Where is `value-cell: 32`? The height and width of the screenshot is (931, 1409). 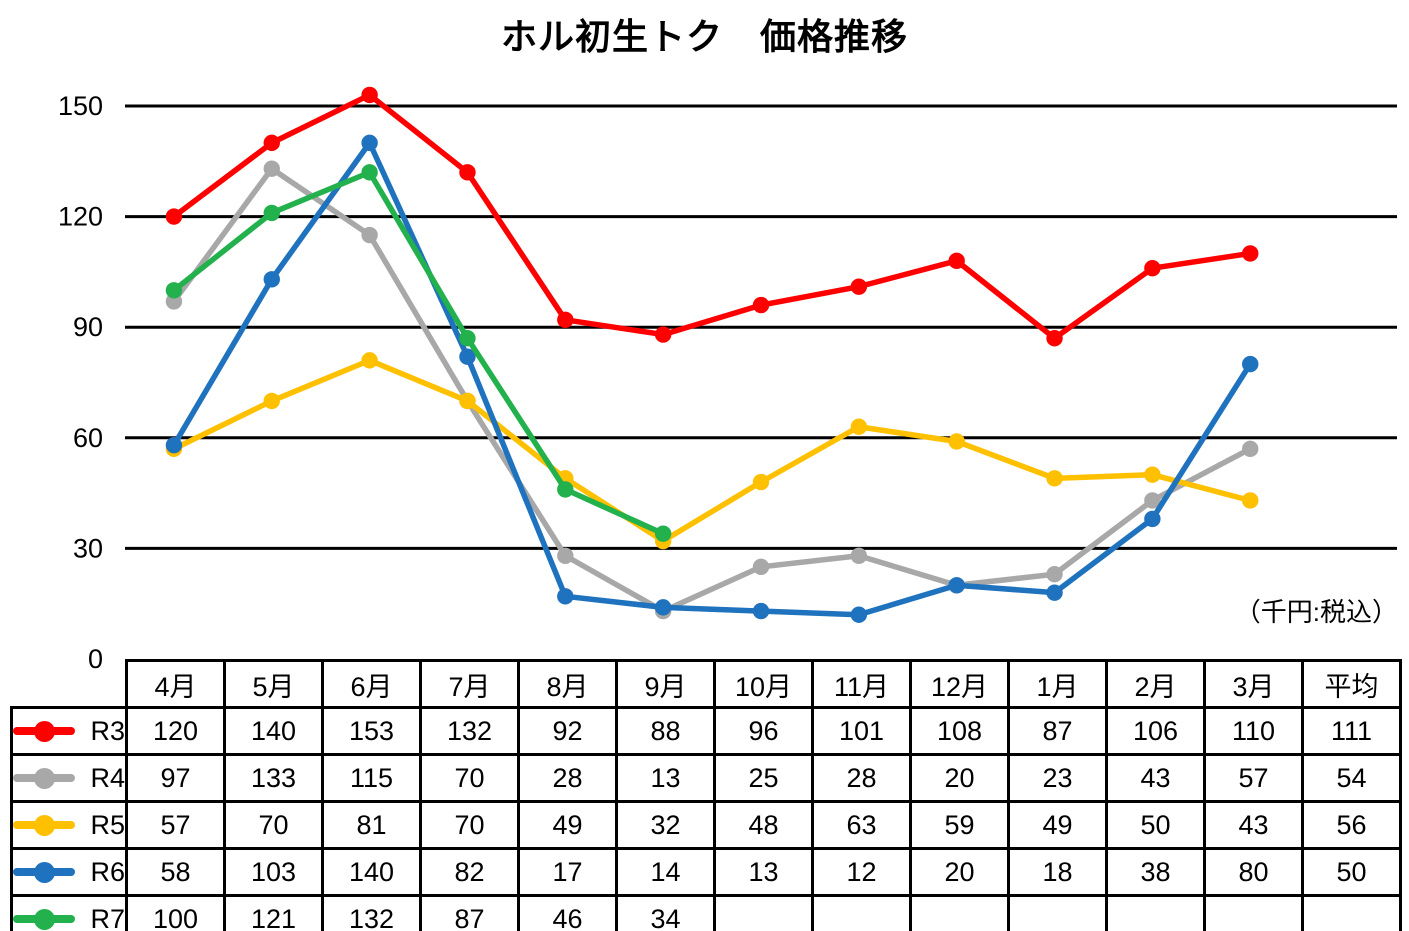
value-cell: 32 is located at coordinates (665, 825).